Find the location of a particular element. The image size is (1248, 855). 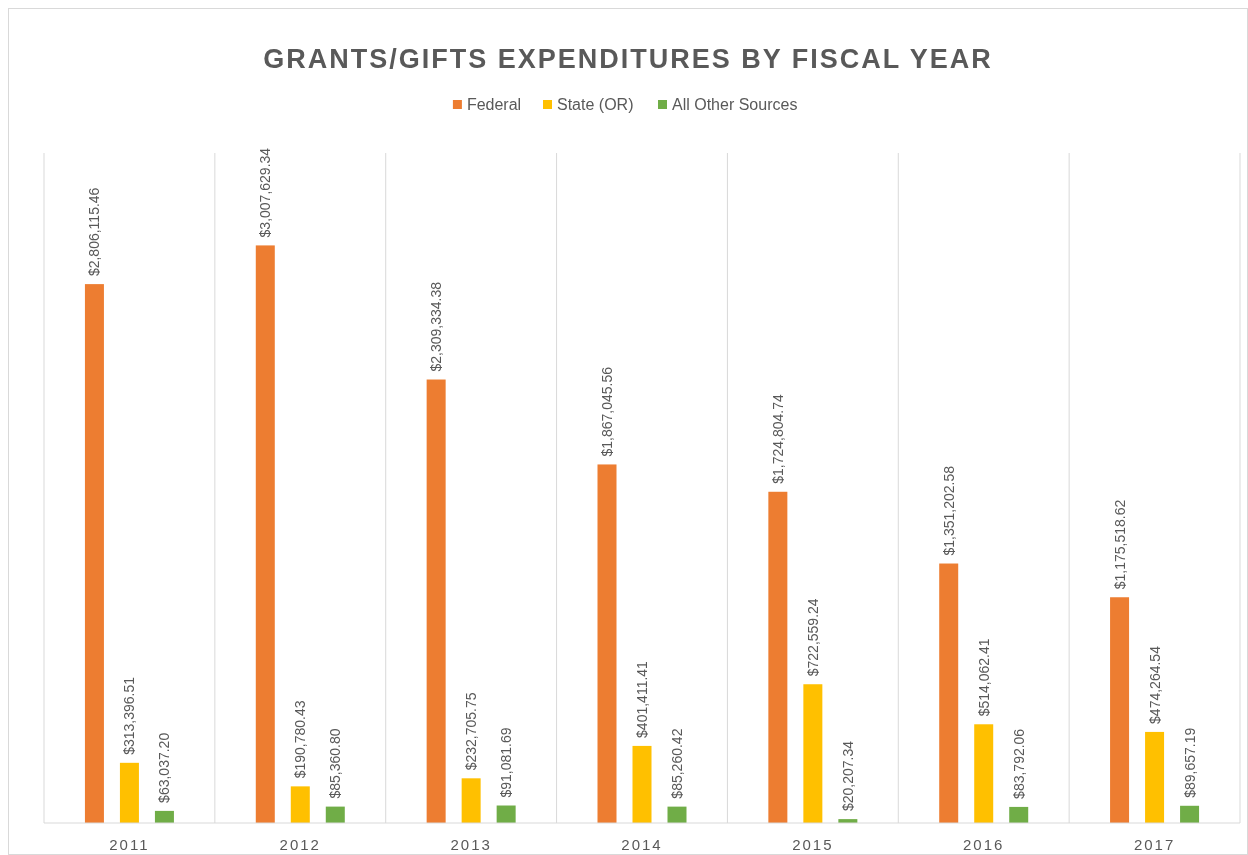

x-tick-label: 2017 is located at coordinates (1154, 844).